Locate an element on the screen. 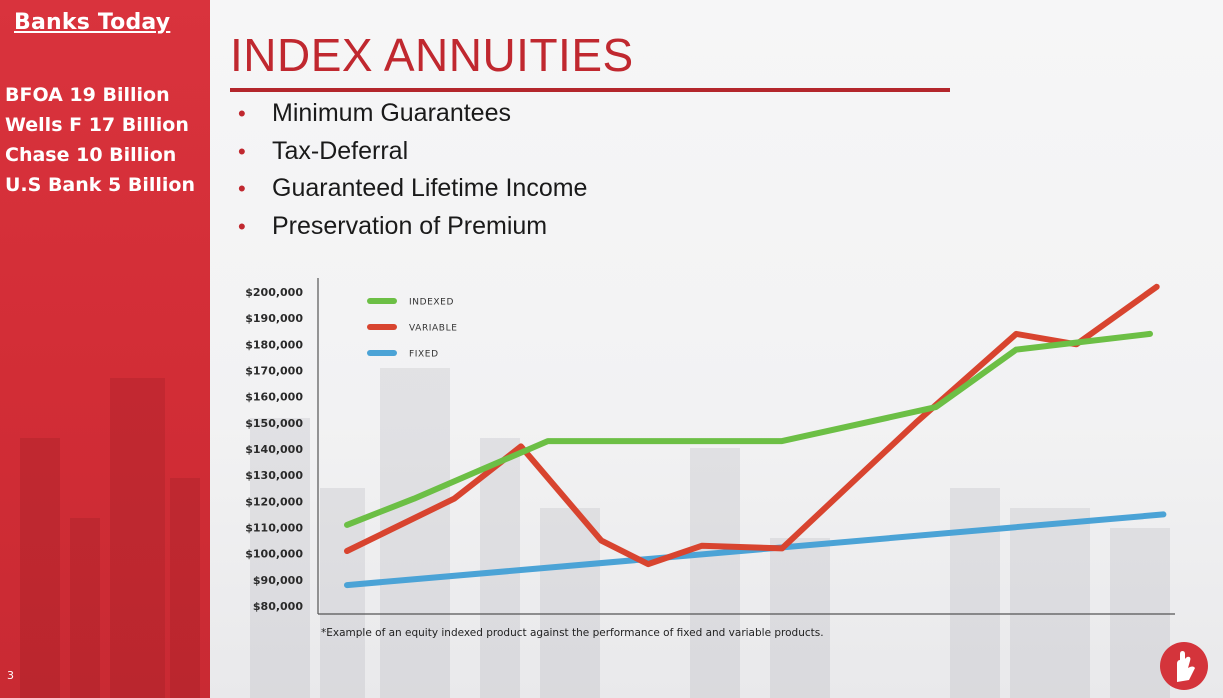  bullet-item: • Preservation of Premium is located at coordinates (411, 227).